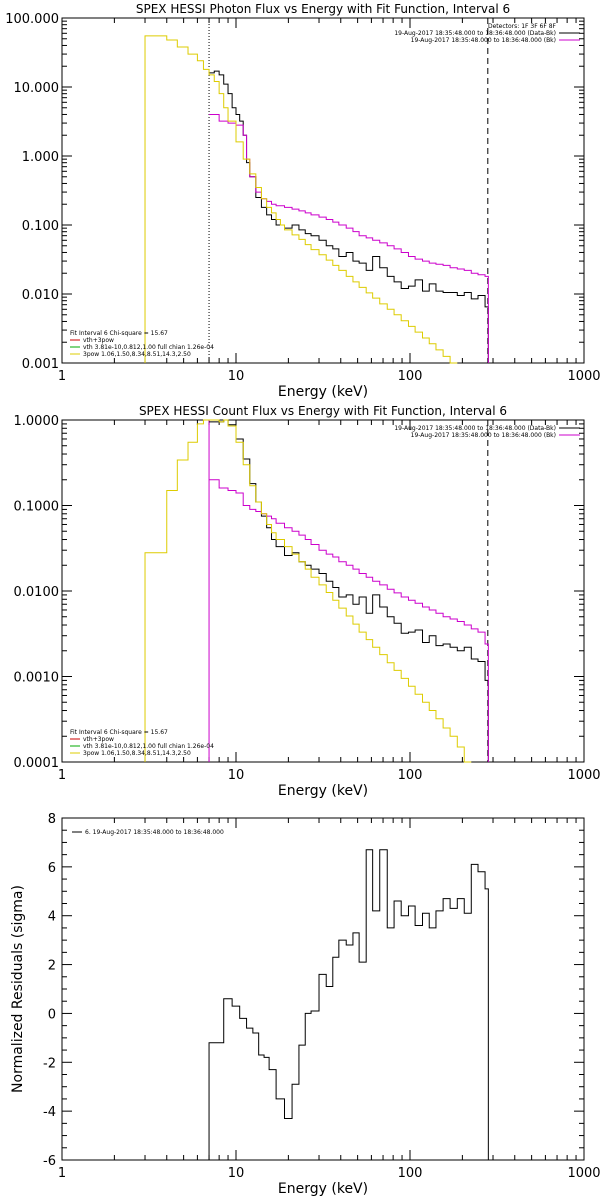  Describe the element at coordinates (37, 592) in the screenshot. I see `y-tick-label: 0.0100` at that location.